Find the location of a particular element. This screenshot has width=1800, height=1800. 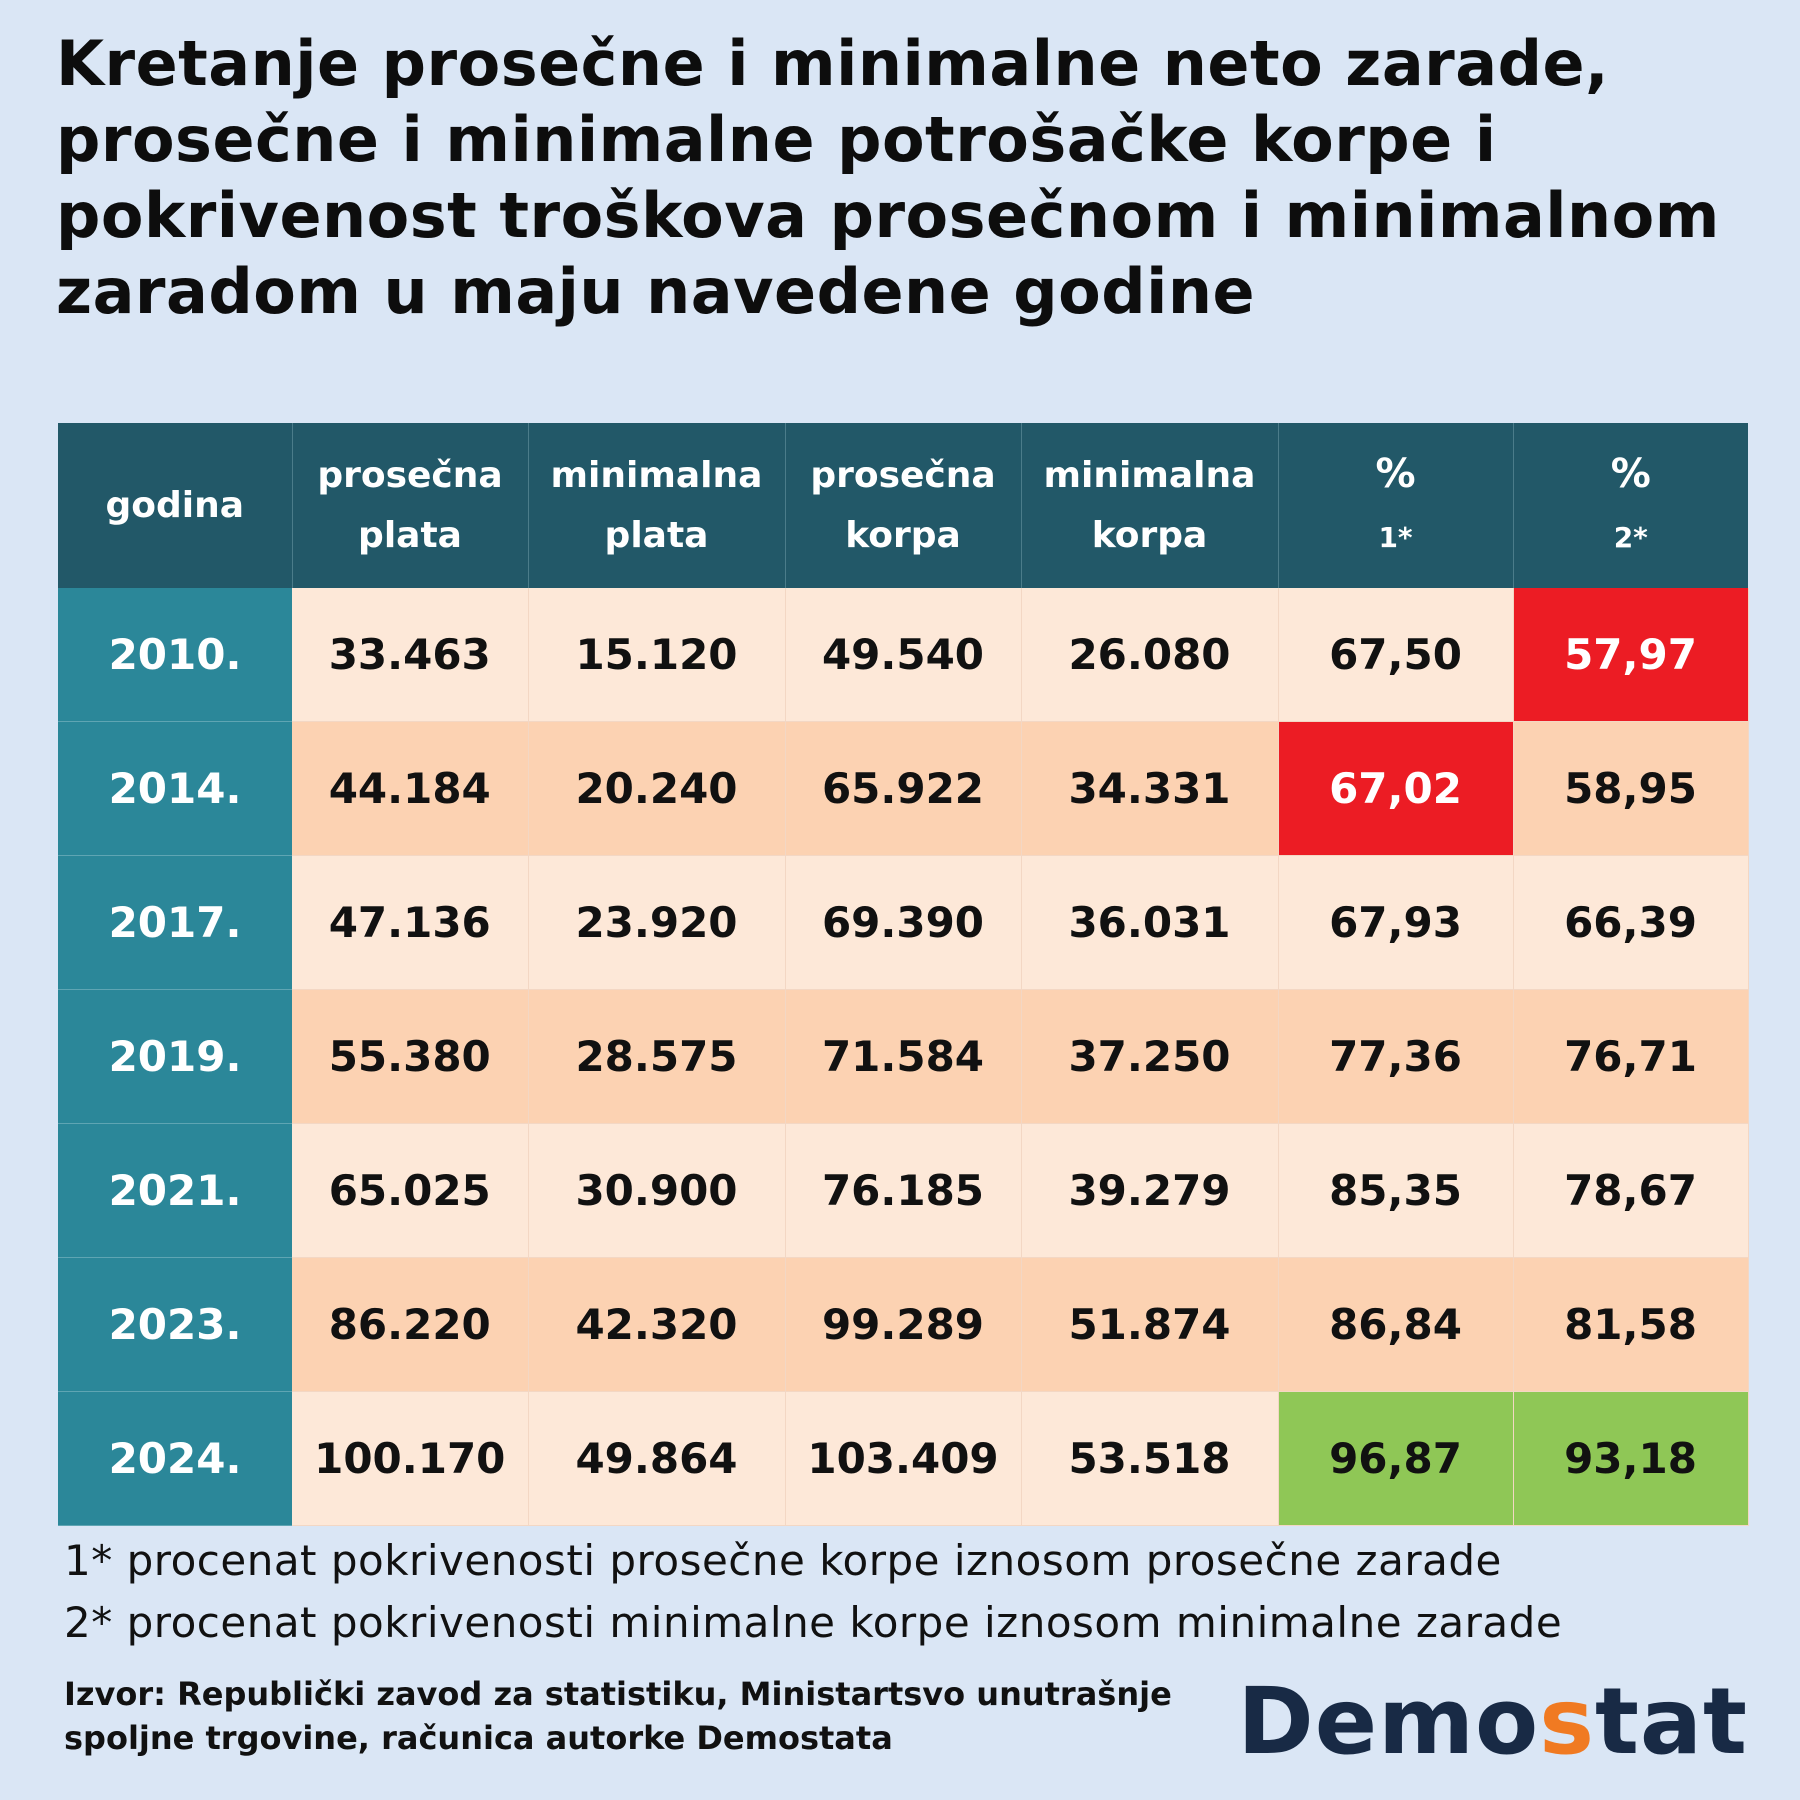

table-cell: 42.320 is located at coordinates (657, 1324).